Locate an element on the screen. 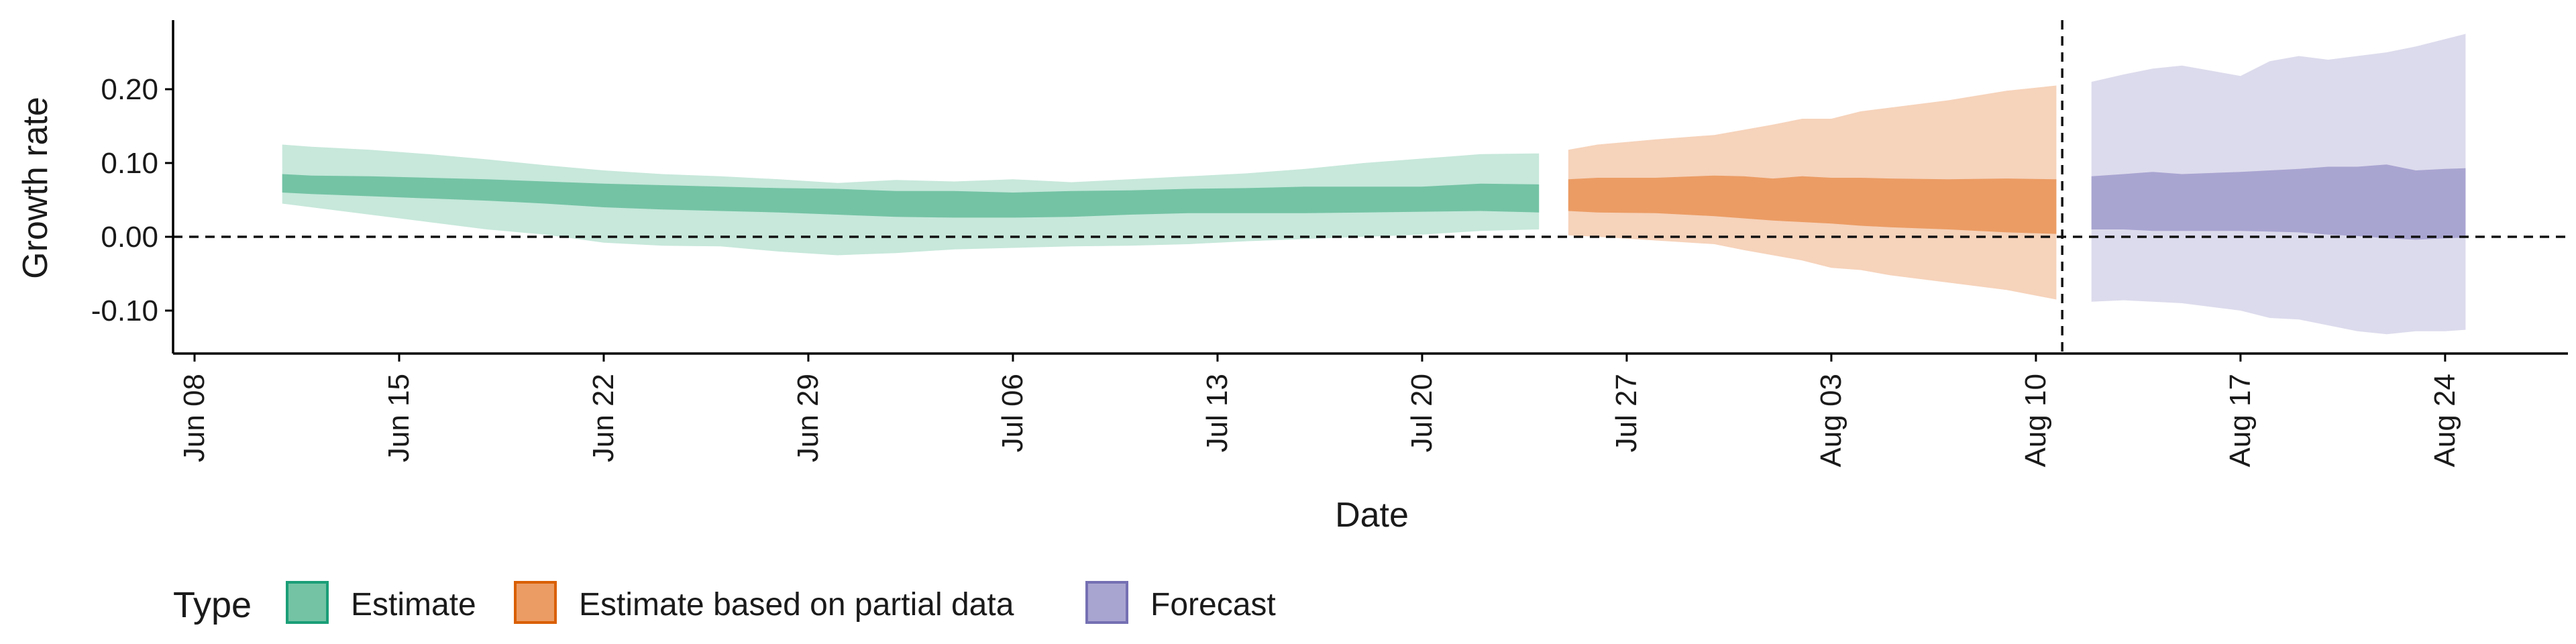 This screenshot has width=2576, height=644. x-tick-label: Jul 13 is located at coordinates (1217, 413).